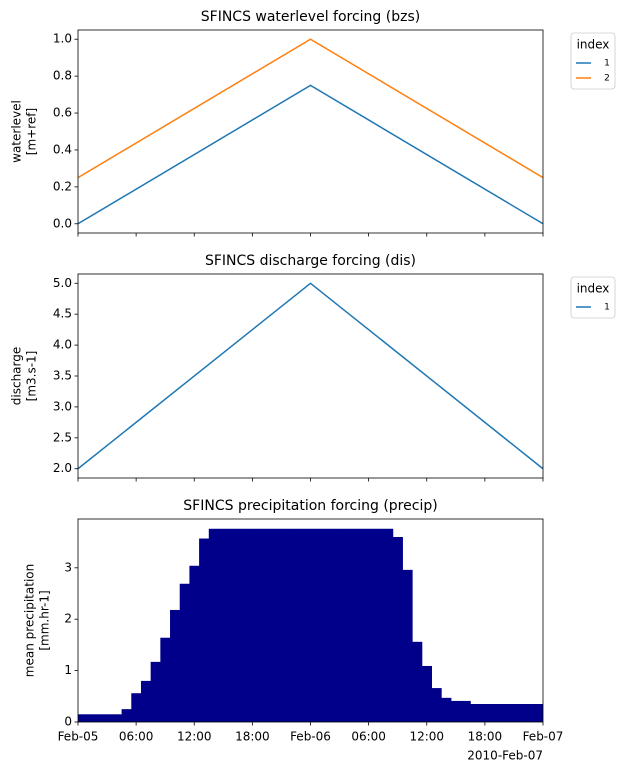 The height and width of the screenshot is (775, 628). I want to click on y-tick-label: 4.0, so click(62, 345).